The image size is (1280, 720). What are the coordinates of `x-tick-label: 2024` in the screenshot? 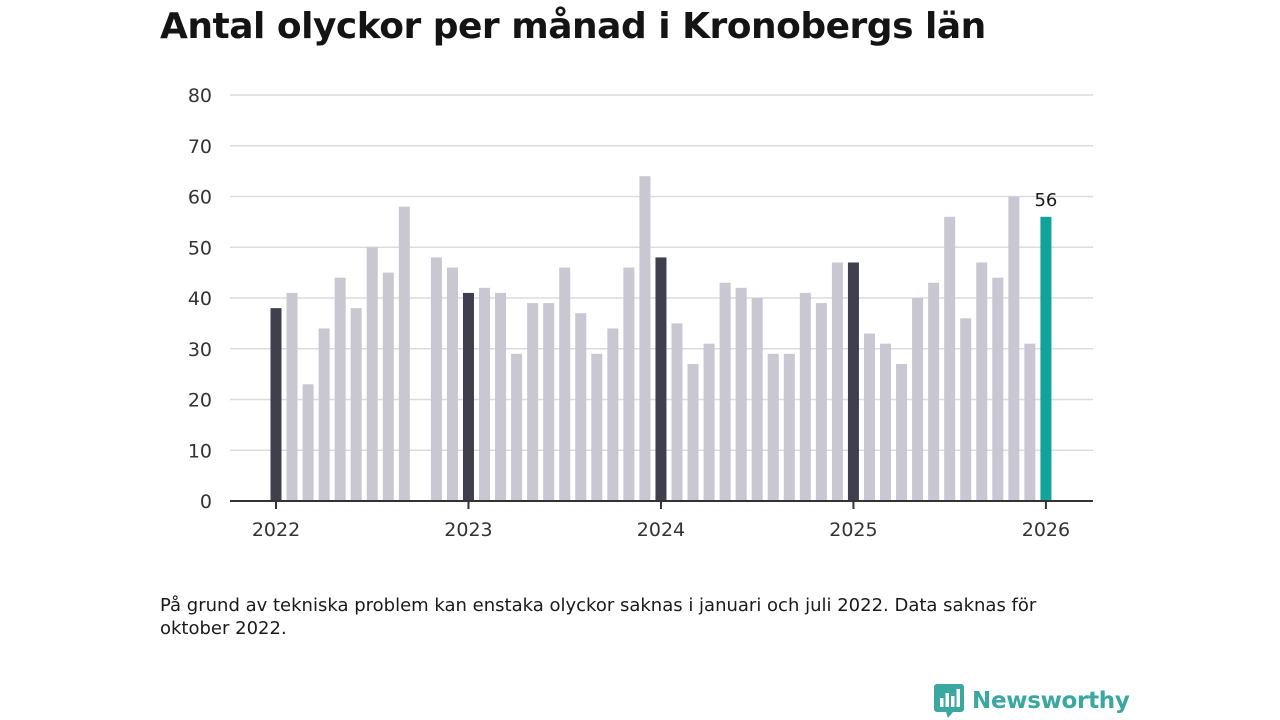 It's located at (661, 530).